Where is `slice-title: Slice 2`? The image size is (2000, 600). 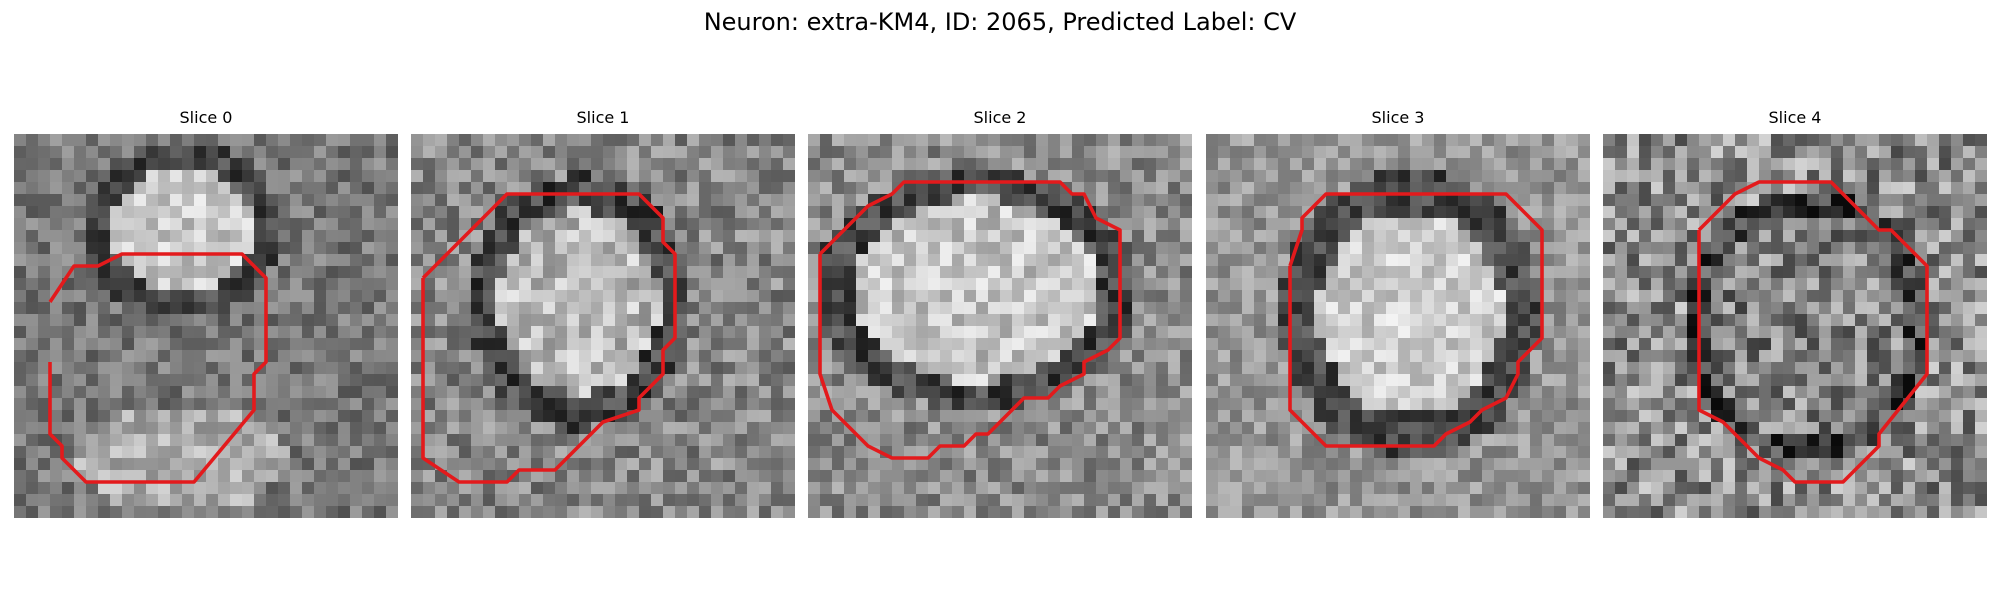
slice-title: Slice 2 is located at coordinates (1000, 117).